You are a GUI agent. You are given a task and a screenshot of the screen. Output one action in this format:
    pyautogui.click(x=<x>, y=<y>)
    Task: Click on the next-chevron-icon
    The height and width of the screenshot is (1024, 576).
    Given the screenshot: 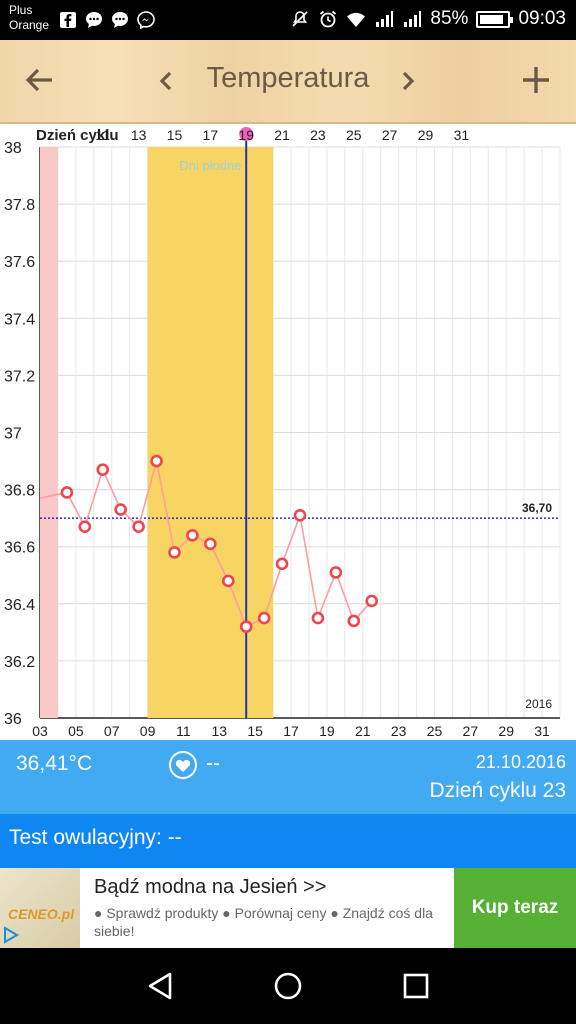 What is the action you would take?
    pyautogui.click(x=408, y=81)
    